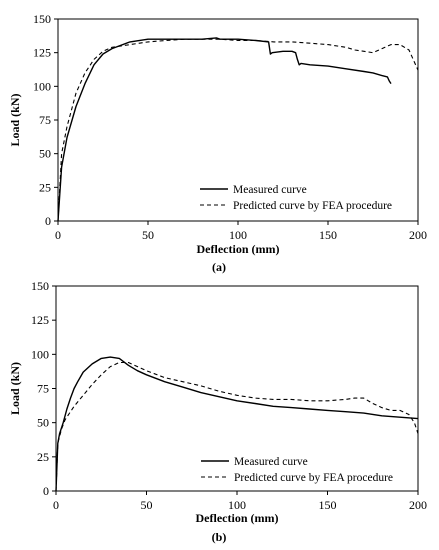 This screenshot has height=550, width=439. I want to click on panel-caption: (a), so click(219, 267).